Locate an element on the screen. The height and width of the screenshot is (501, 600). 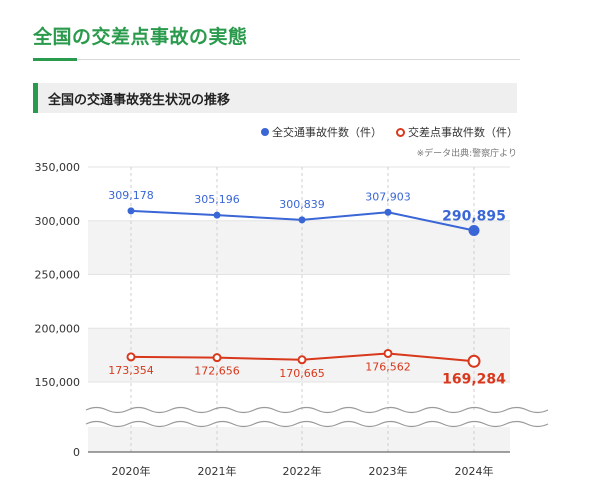
data-label: 309,178 is located at coordinates (131, 195).